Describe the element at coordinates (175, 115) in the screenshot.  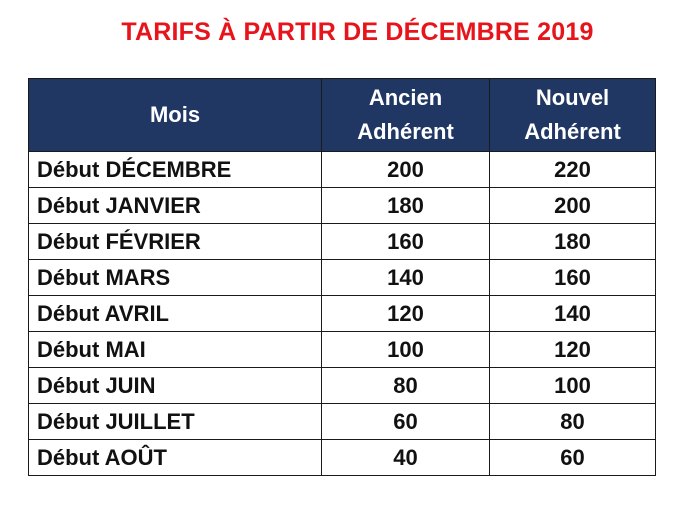
I see `column-header-mois: Mois` at that location.